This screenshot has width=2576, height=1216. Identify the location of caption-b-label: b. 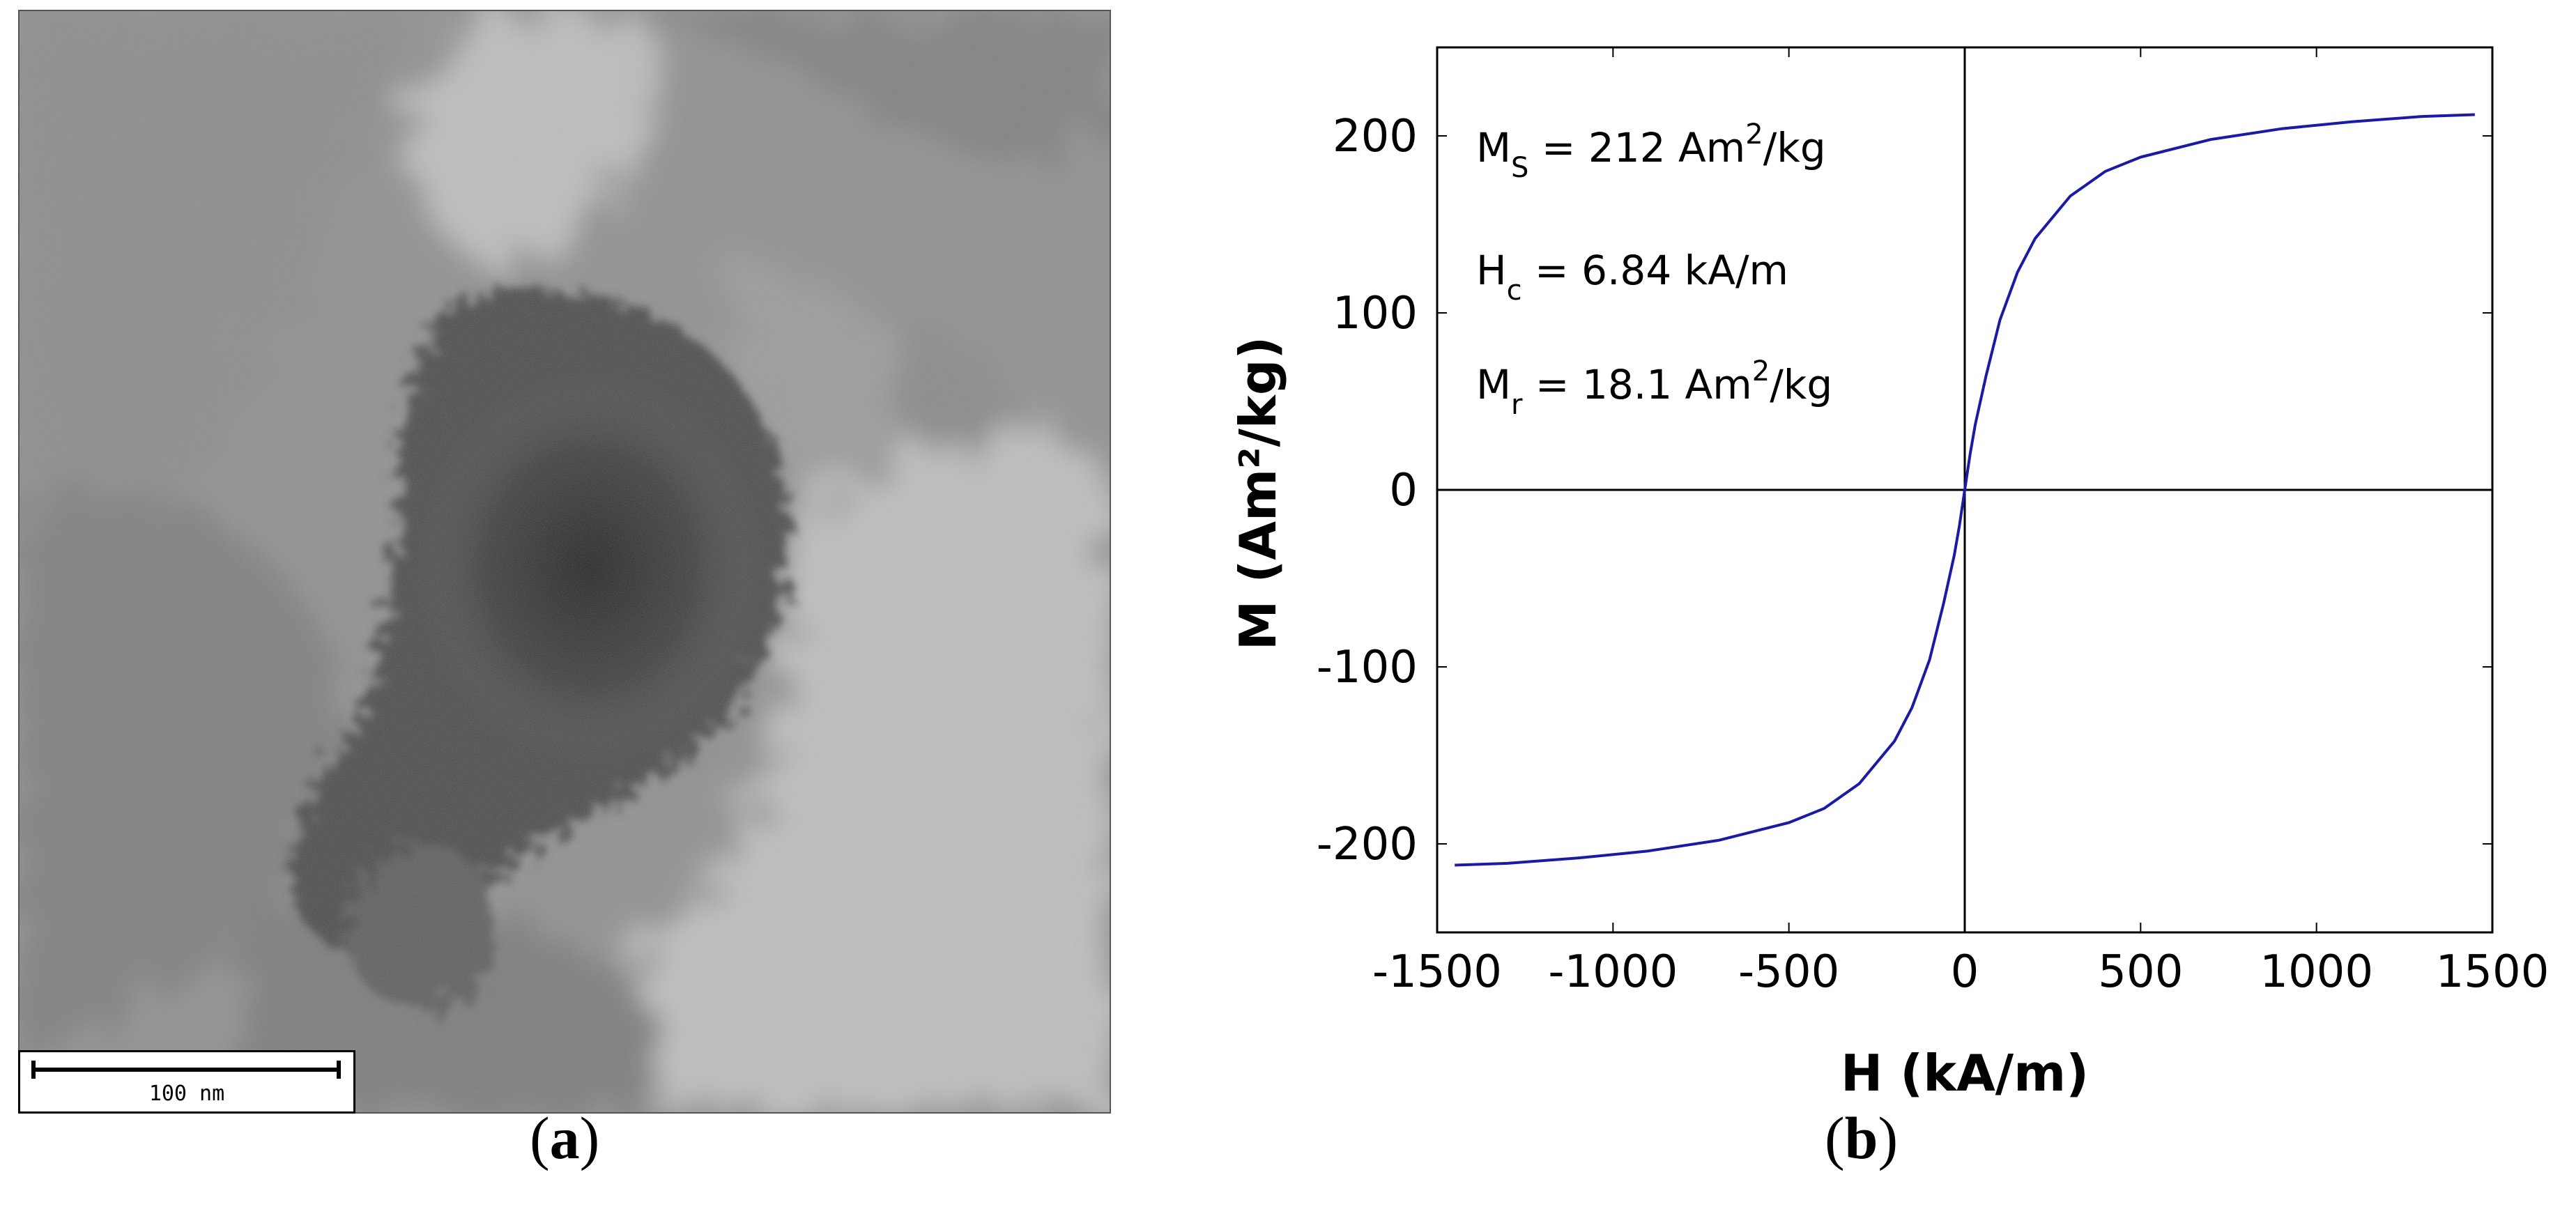
(1861, 1138).